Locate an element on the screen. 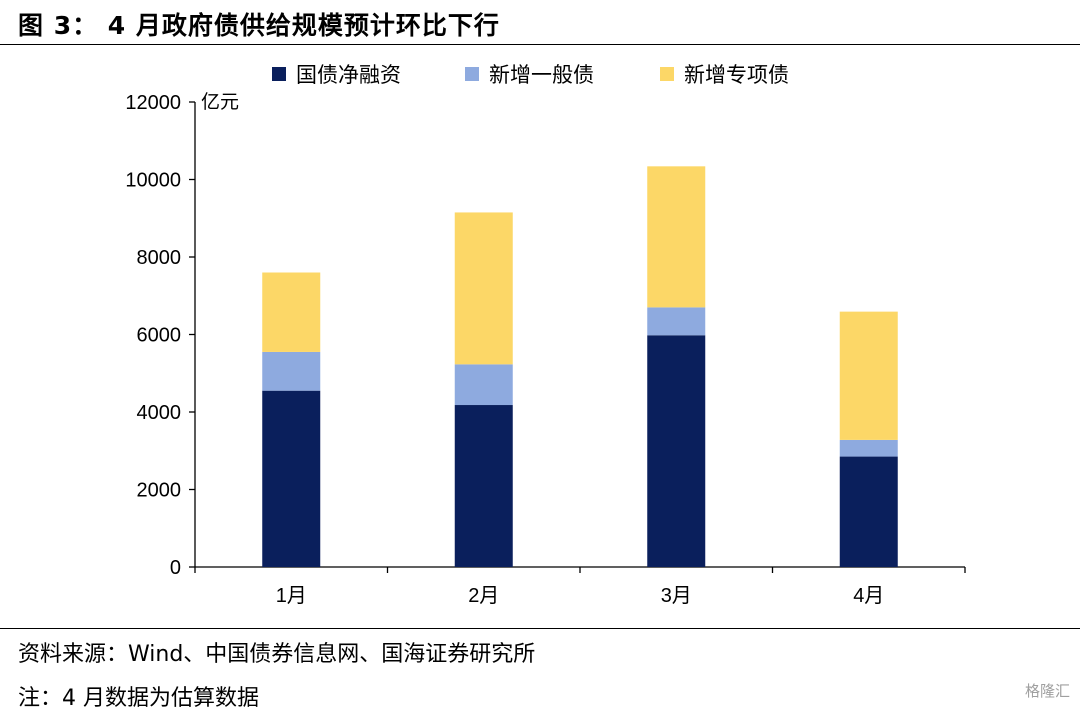 The width and height of the screenshot is (1080, 712). y-axis-unit-label: 亿元 is located at coordinates (220, 102).